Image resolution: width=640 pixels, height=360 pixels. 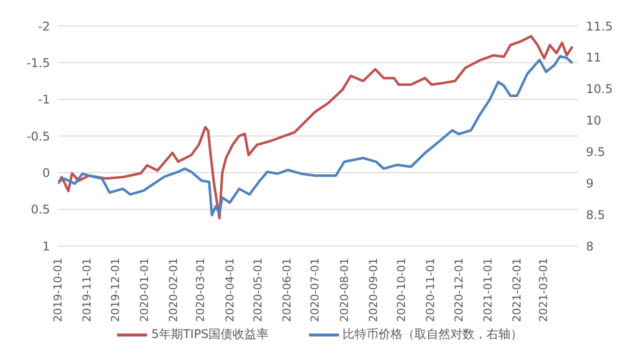 I want to click on x-tick-label: 2020-09-01, so click(x=373, y=290).